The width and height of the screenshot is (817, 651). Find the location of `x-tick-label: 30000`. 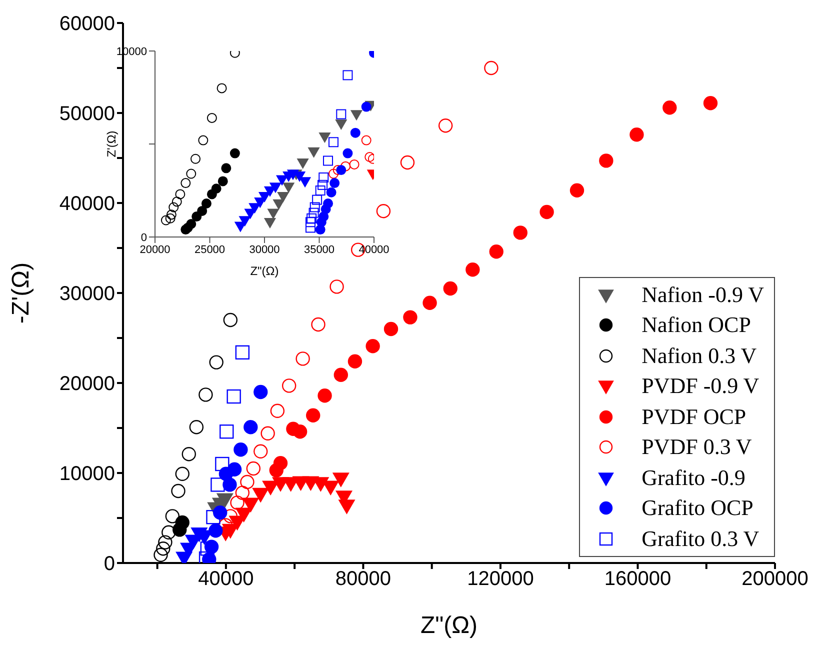

x-tick-label: 30000 is located at coordinates (264, 250).